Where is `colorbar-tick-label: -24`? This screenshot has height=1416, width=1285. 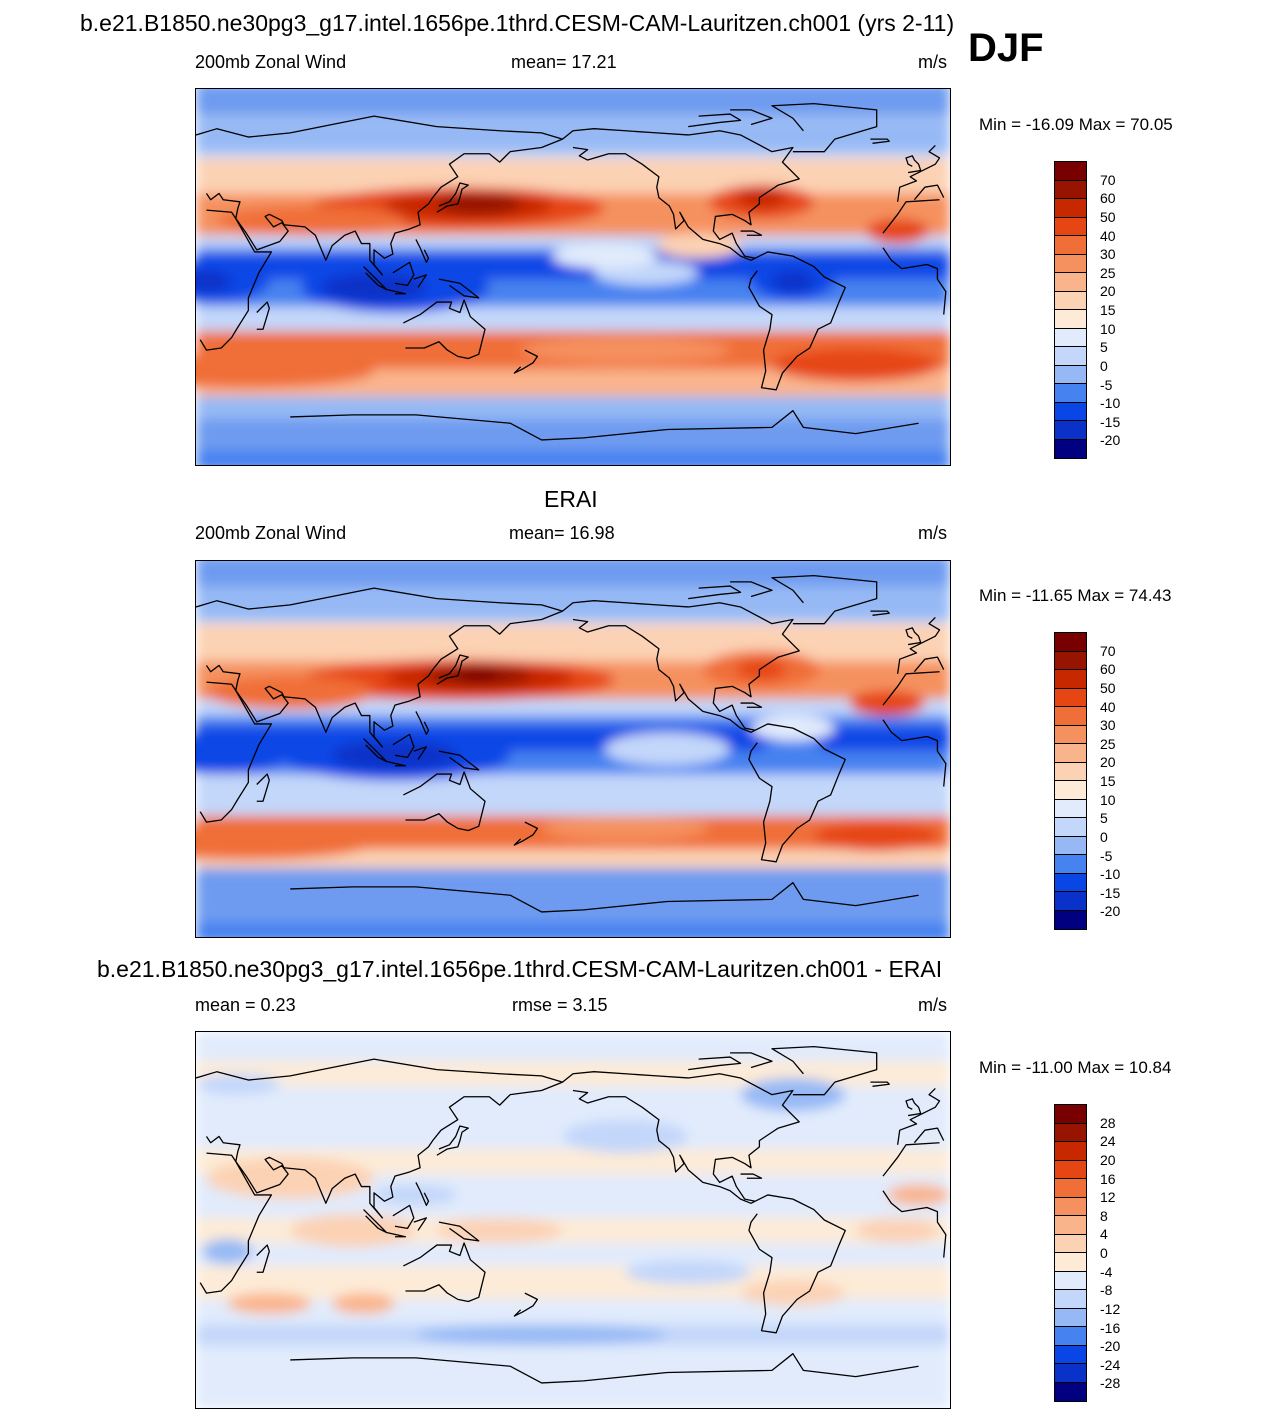 colorbar-tick-label: -24 is located at coordinates (1110, 1364).